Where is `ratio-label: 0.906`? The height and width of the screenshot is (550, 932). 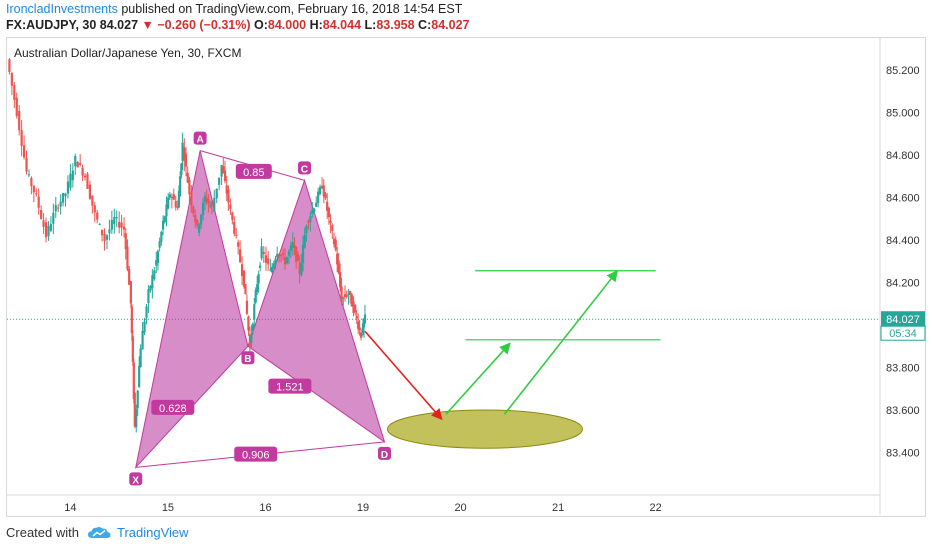 ratio-label: 0.906 is located at coordinates (256, 456).